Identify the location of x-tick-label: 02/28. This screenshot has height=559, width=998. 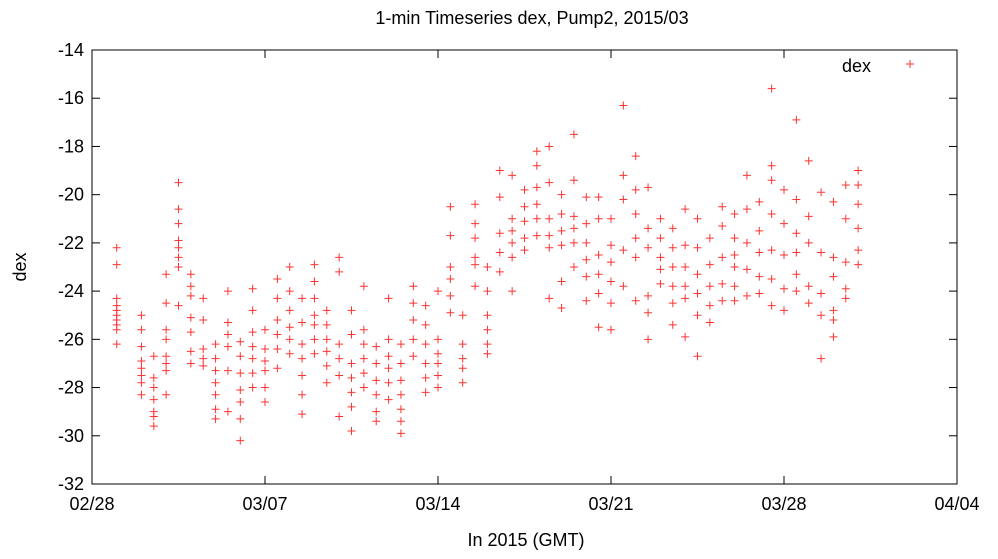
(91, 504).